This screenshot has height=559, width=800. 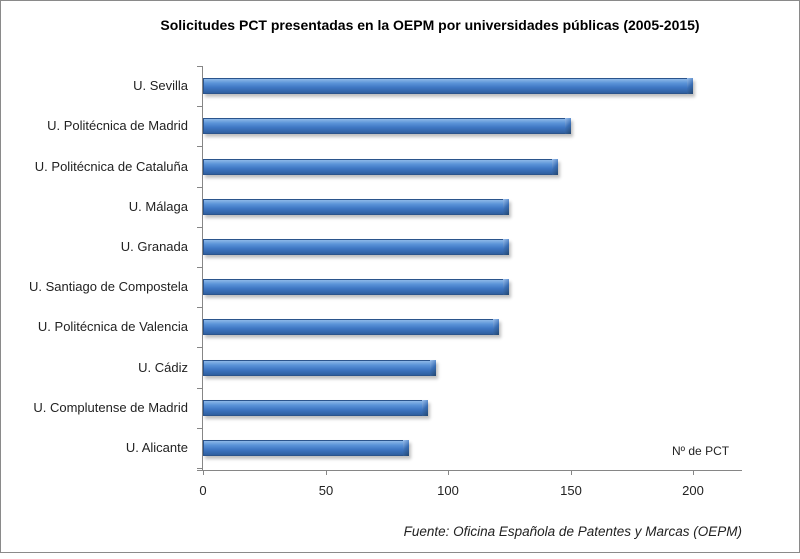 What do you see at coordinates (693, 490) in the screenshot?
I see `x-tick-label: 200` at bounding box center [693, 490].